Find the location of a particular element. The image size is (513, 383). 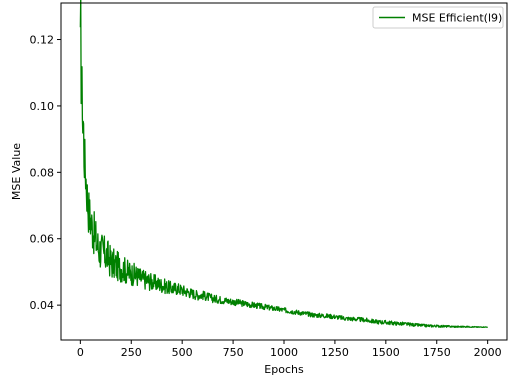

x-tick-label: 1750 is located at coordinates (437, 352).